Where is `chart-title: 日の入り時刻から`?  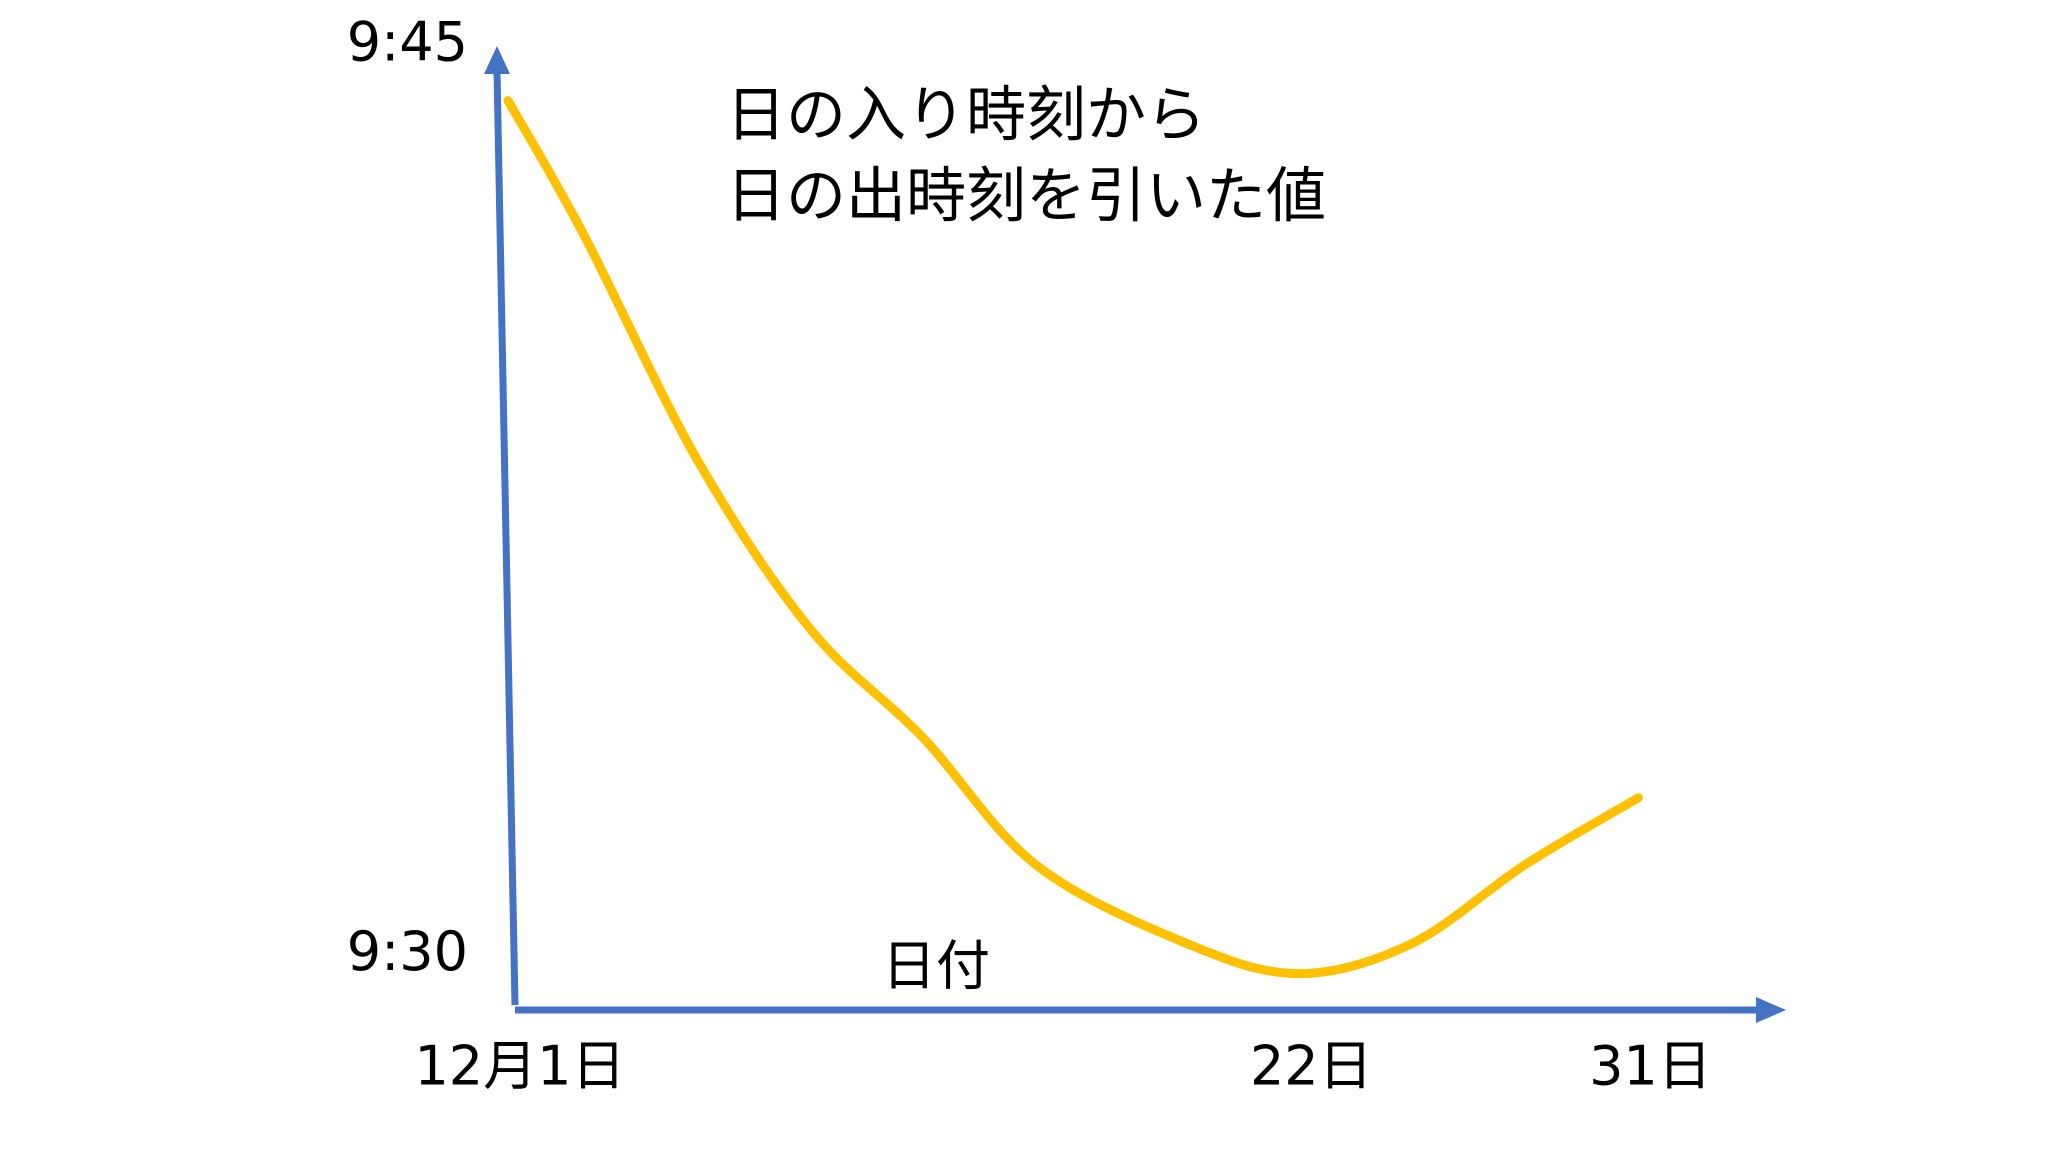 chart-title: 日の入り時刻から is located at coordinates (966, 116).